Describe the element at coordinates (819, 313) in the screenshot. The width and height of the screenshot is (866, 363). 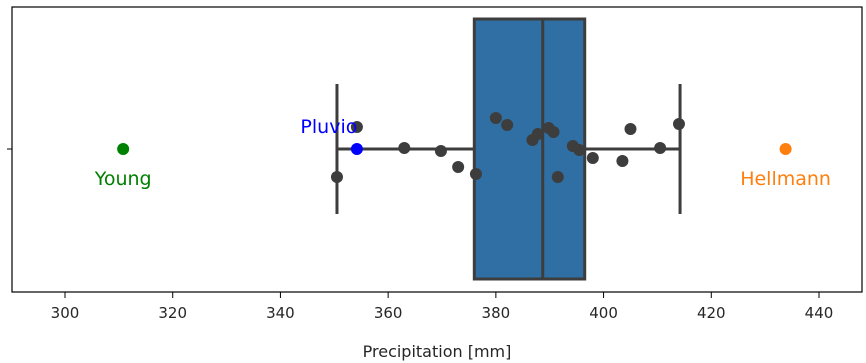
I see `x-tick-label: 440` at that location.